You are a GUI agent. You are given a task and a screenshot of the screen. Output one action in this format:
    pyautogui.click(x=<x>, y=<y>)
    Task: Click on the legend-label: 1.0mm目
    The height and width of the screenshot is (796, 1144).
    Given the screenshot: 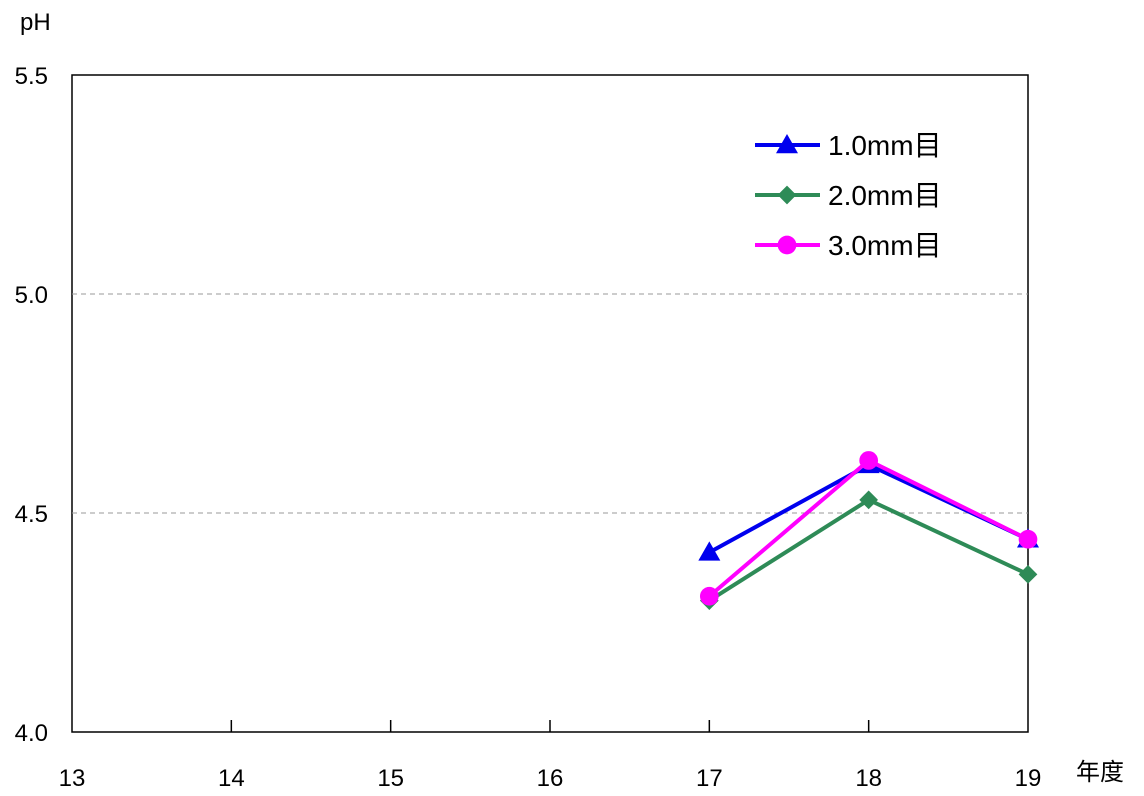 What is the action you would take?
    pyautogui.click(x=885, y=145)
    